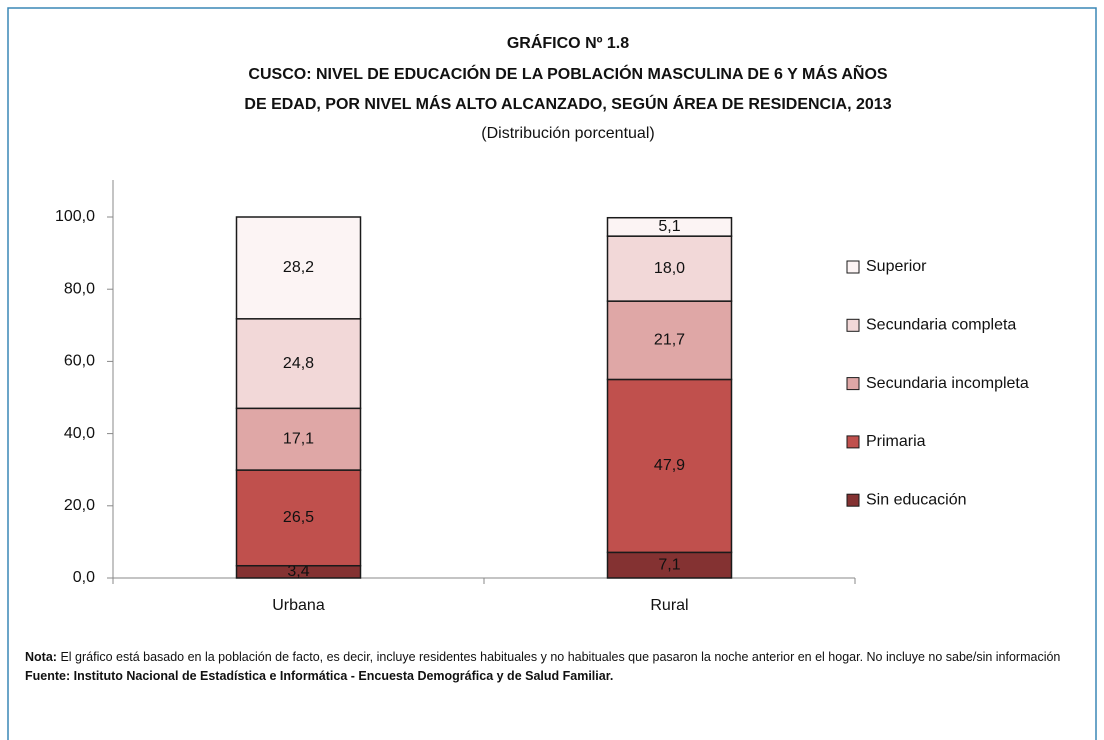 This screenshot has width=1104, height=740. I want to click on value-label: 21,7, so click(669, 340).